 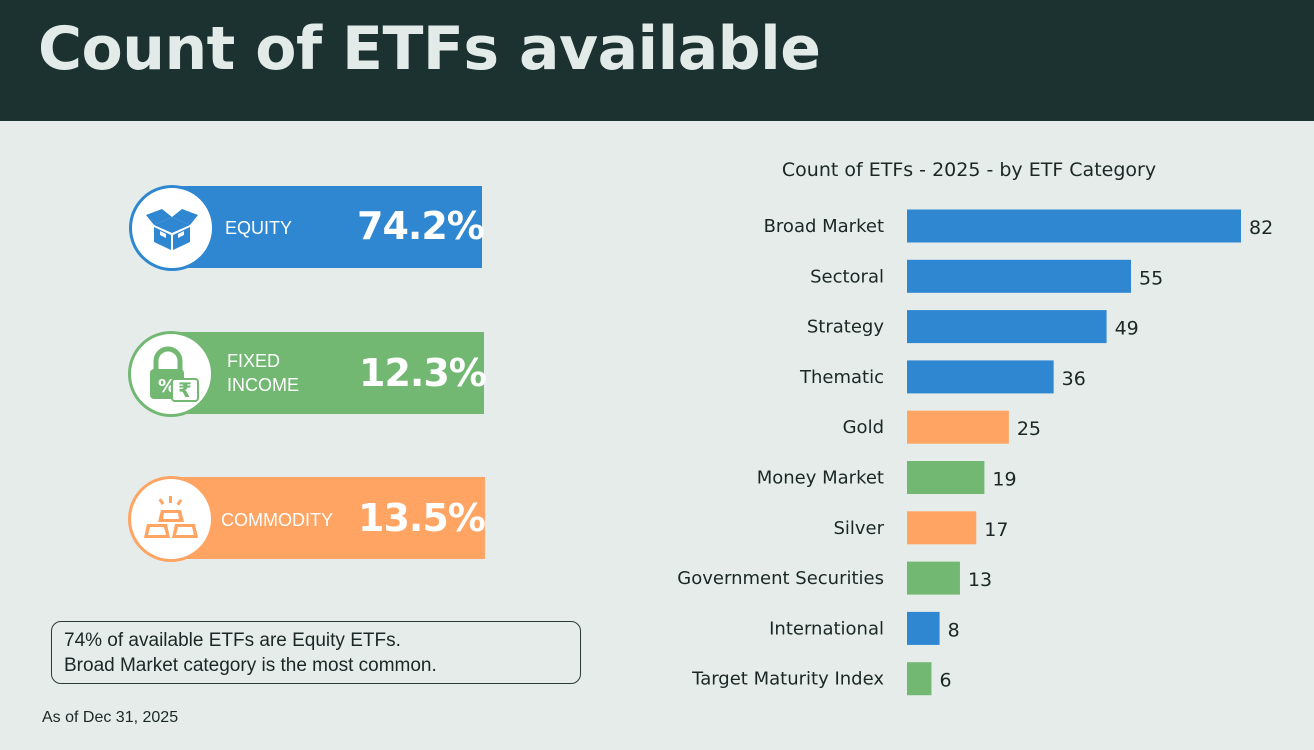 I want to click on data-label: 6, so click(x=945, y=681).